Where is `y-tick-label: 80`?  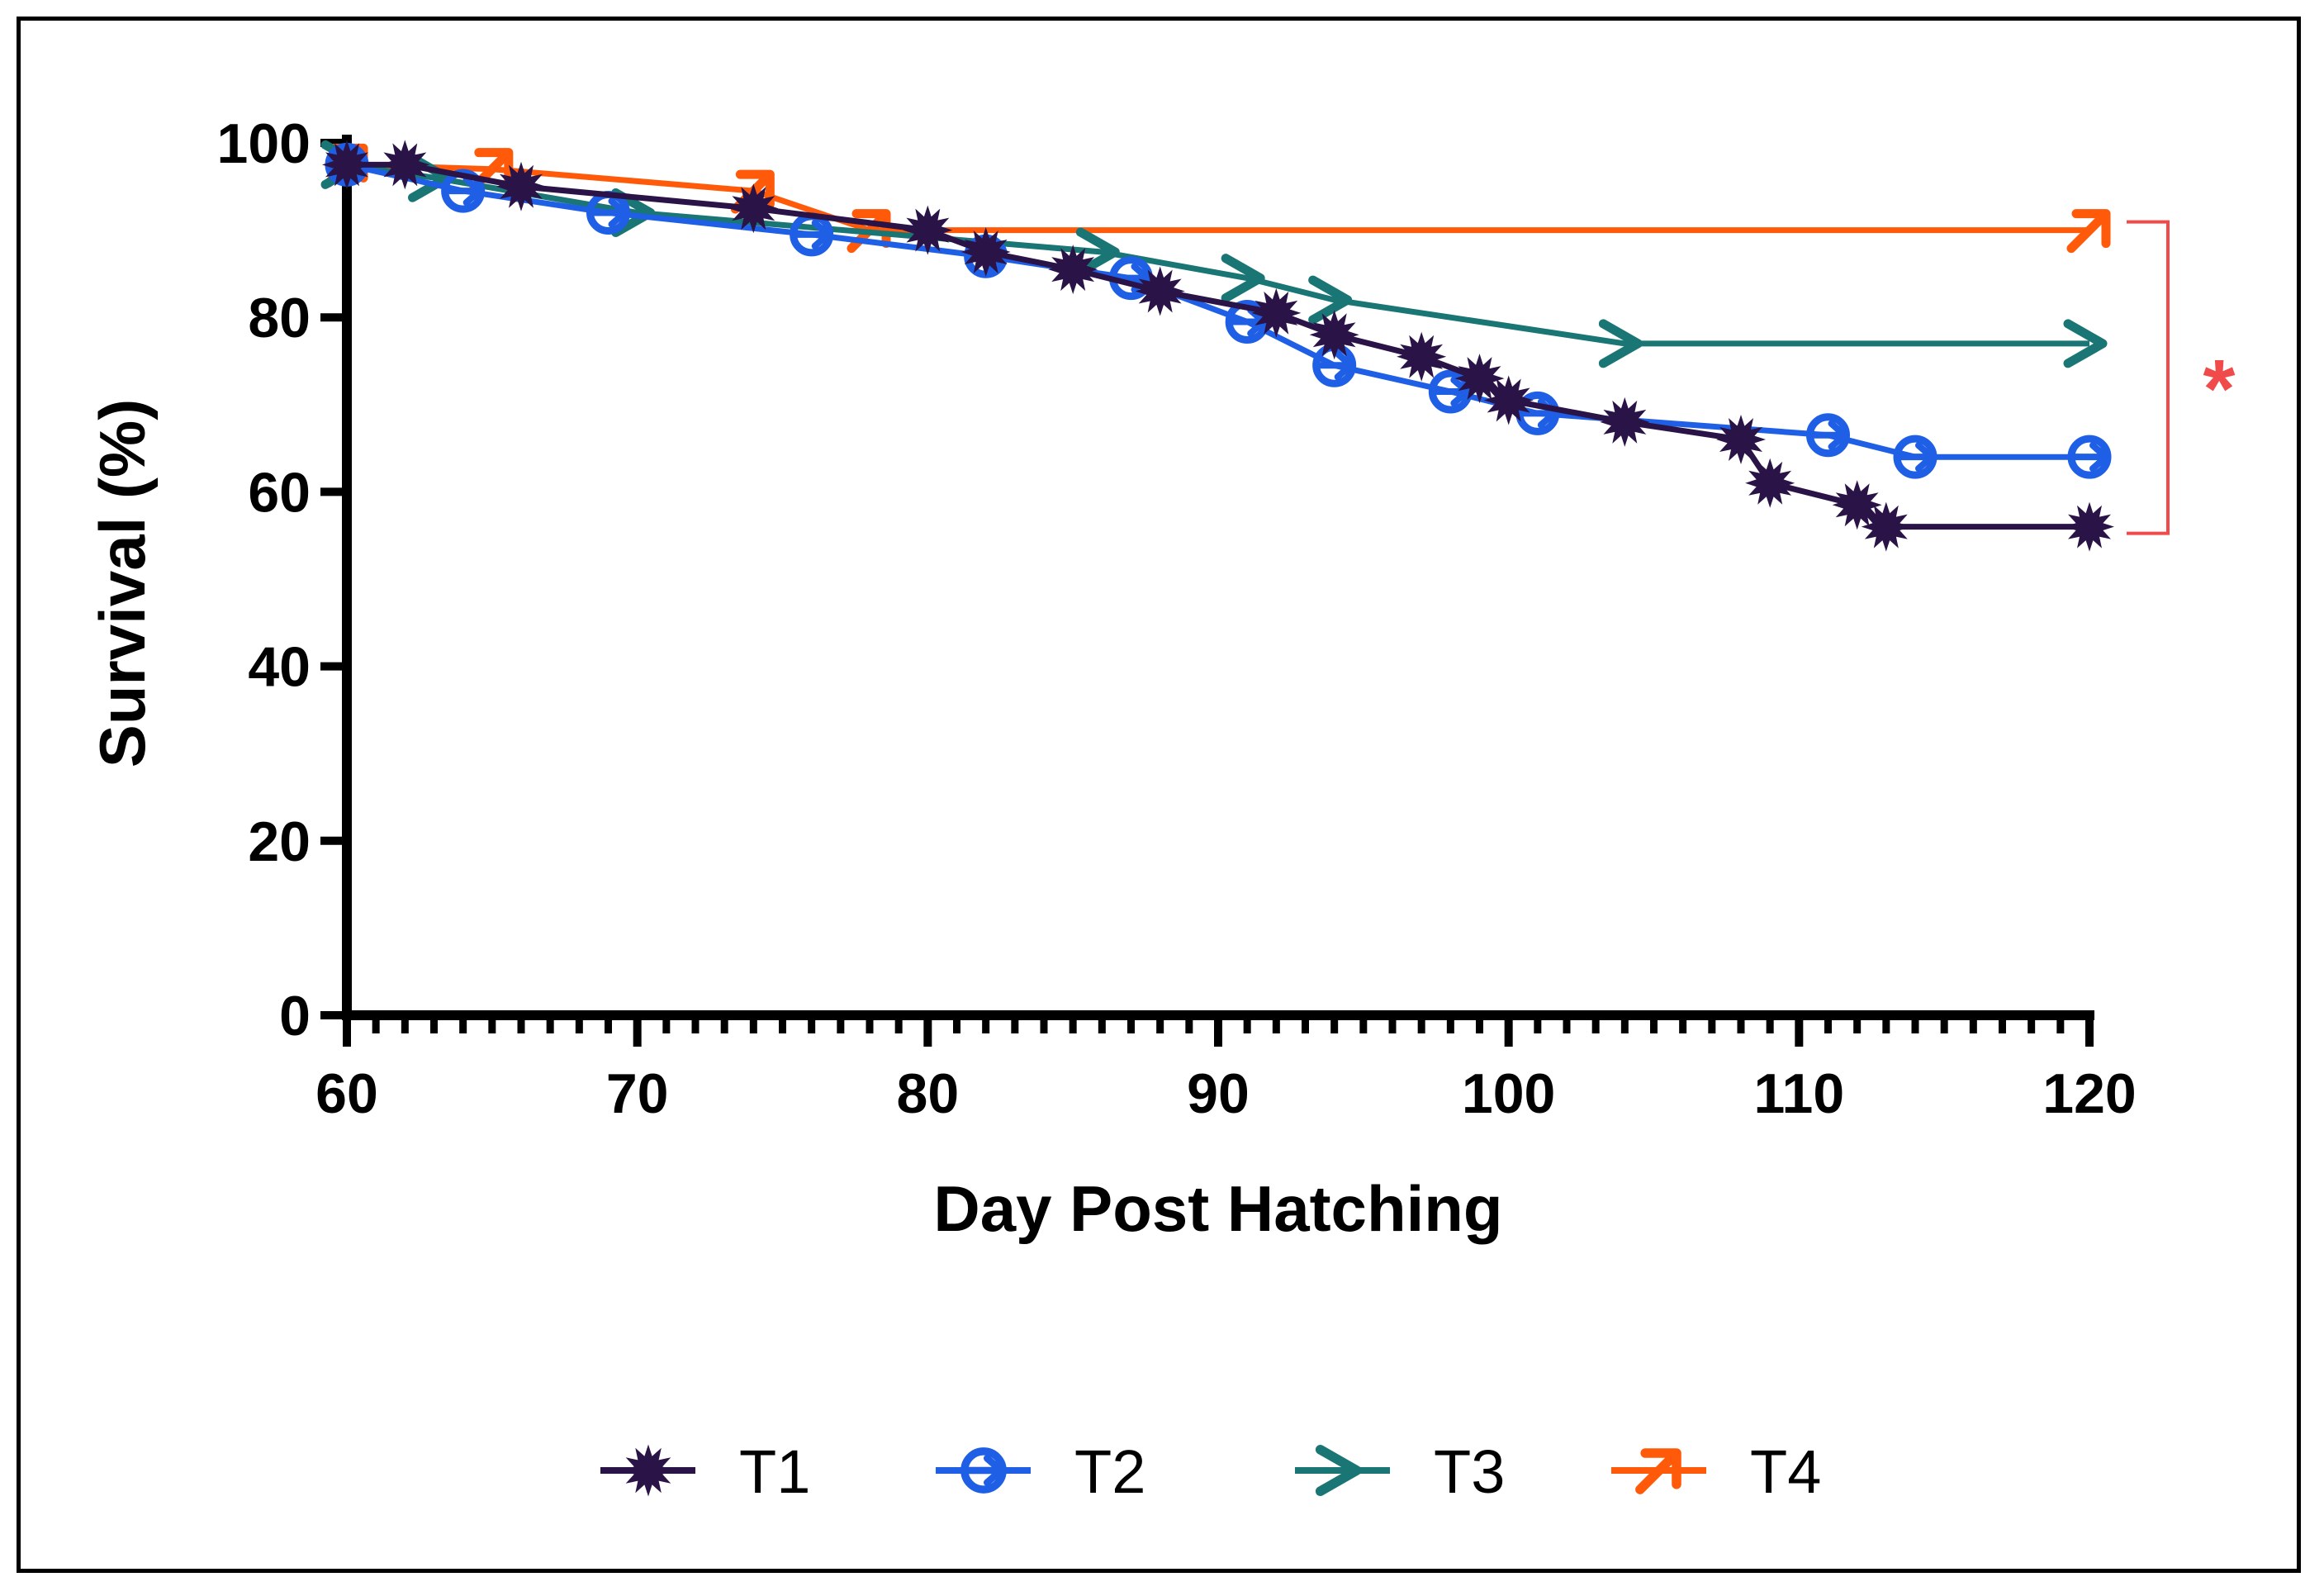 y-tick-label: 80 is located at coordinates (279, 318).